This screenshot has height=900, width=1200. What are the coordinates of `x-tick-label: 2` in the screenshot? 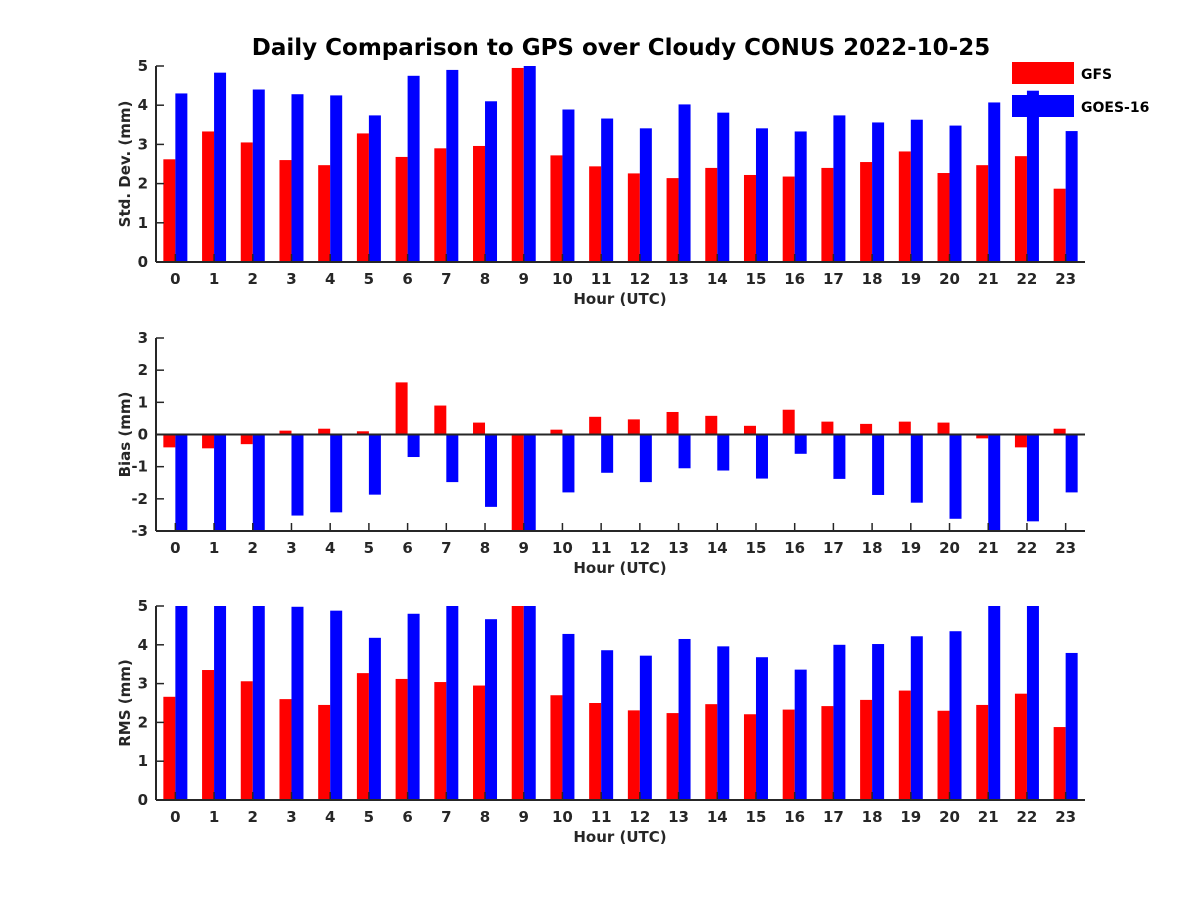 It's located at (253, 548).